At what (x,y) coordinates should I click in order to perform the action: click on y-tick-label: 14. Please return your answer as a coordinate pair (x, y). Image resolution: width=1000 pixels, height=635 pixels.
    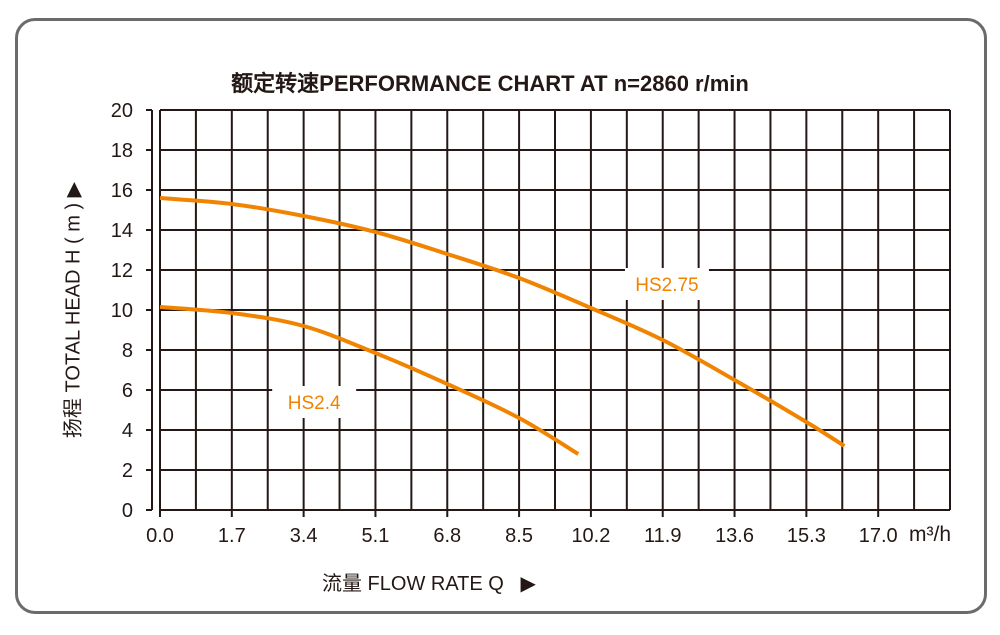
    Looking at the image, I should click on (122, 231).